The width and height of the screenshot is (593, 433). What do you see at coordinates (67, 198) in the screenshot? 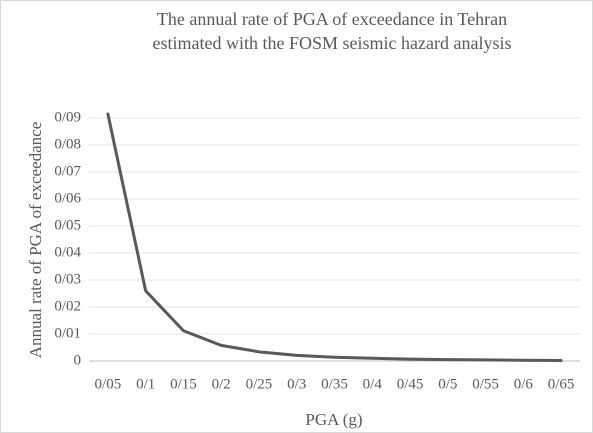
I see `y-tick-label: 0/06` at bounding box center [67, 198].